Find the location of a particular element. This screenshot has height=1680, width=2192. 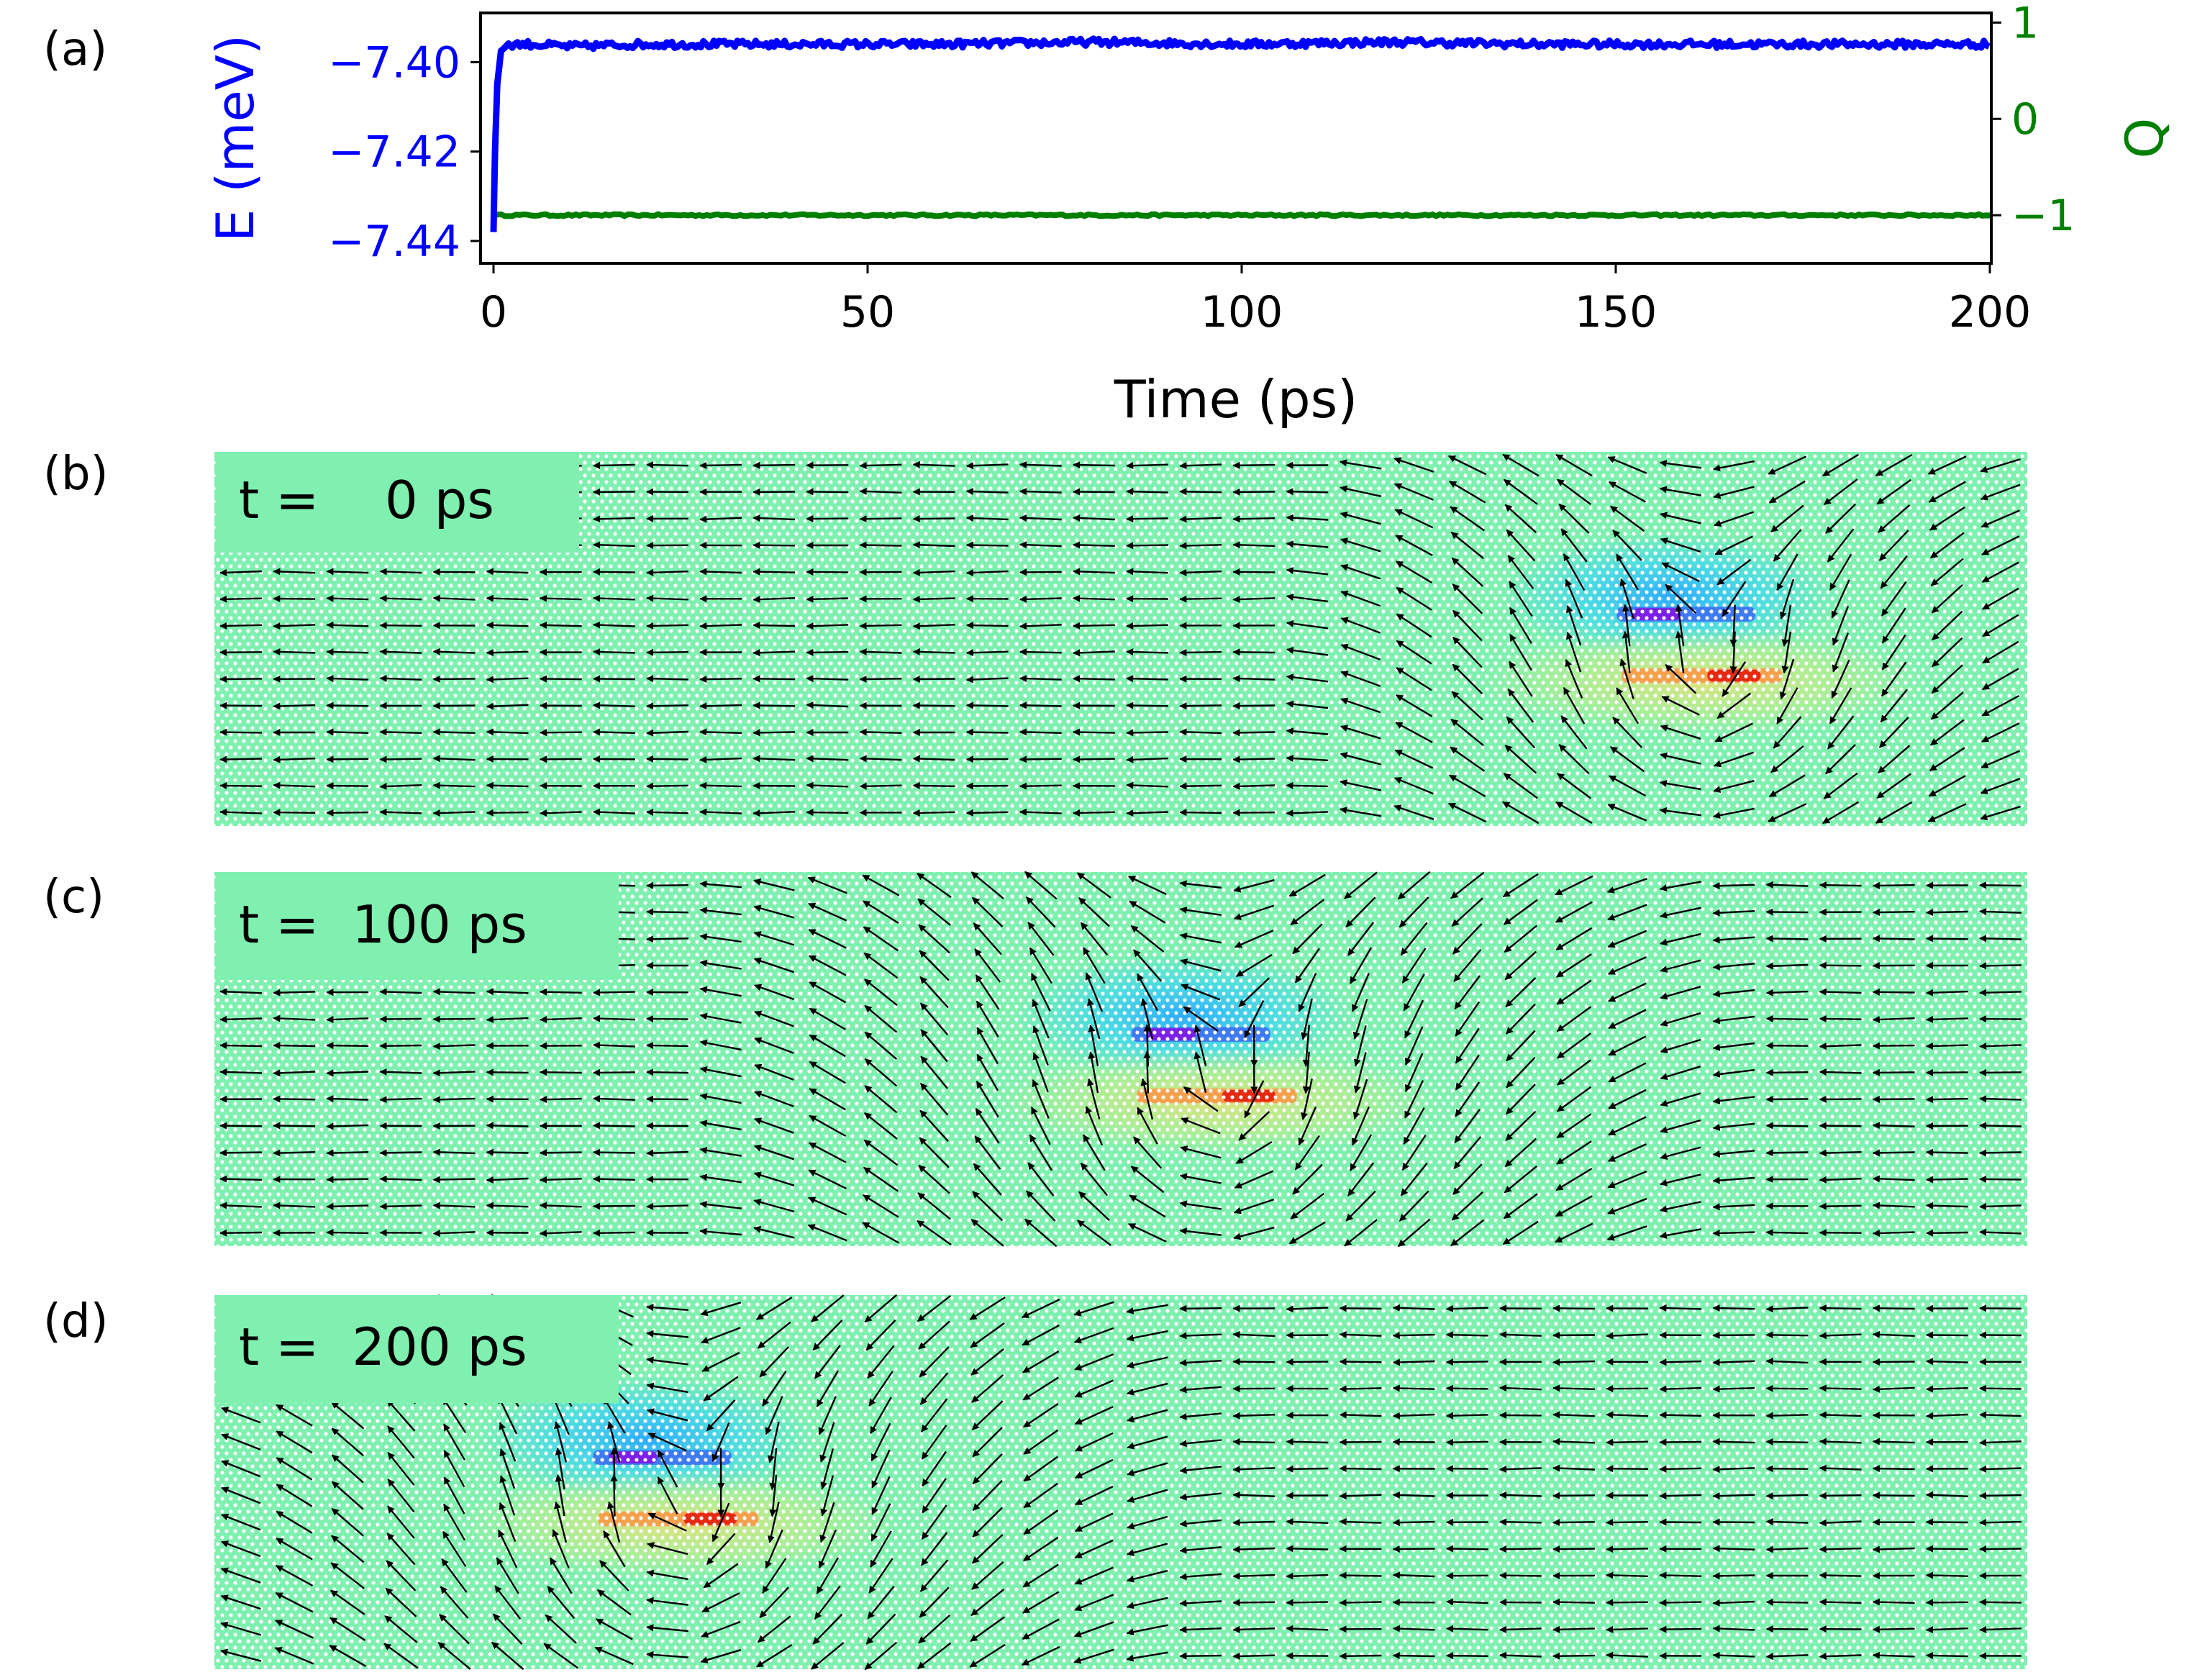

y-tick-label: −7.40 is located at coordinates (394, 62).